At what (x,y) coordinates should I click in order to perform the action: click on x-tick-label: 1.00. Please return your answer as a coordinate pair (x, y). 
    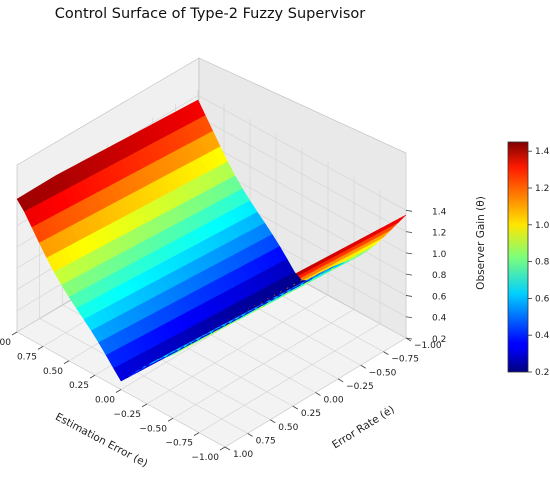
    Looking at the image, I should click on (5, 343).